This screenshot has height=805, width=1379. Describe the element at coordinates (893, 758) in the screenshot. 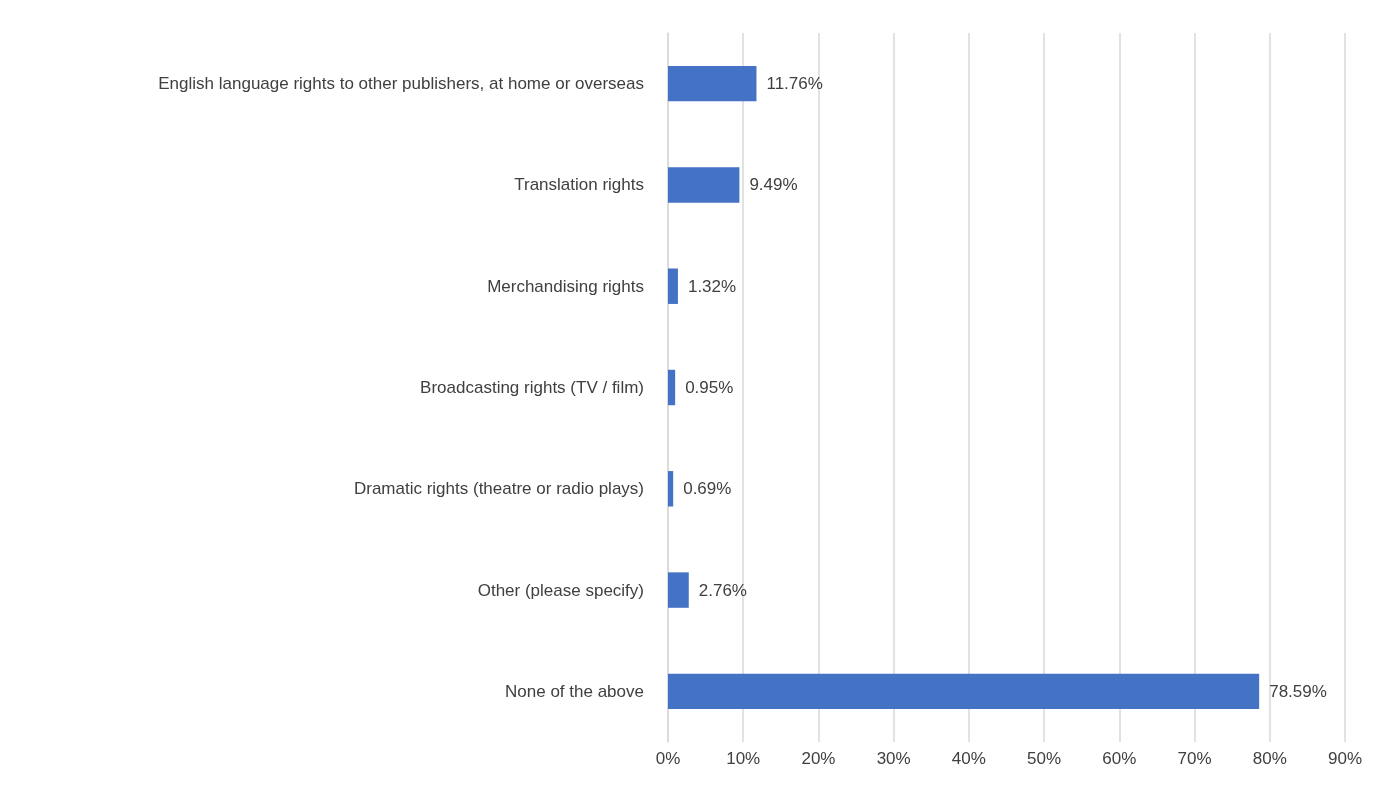

I see `x-tick-label: 30%` at that location.